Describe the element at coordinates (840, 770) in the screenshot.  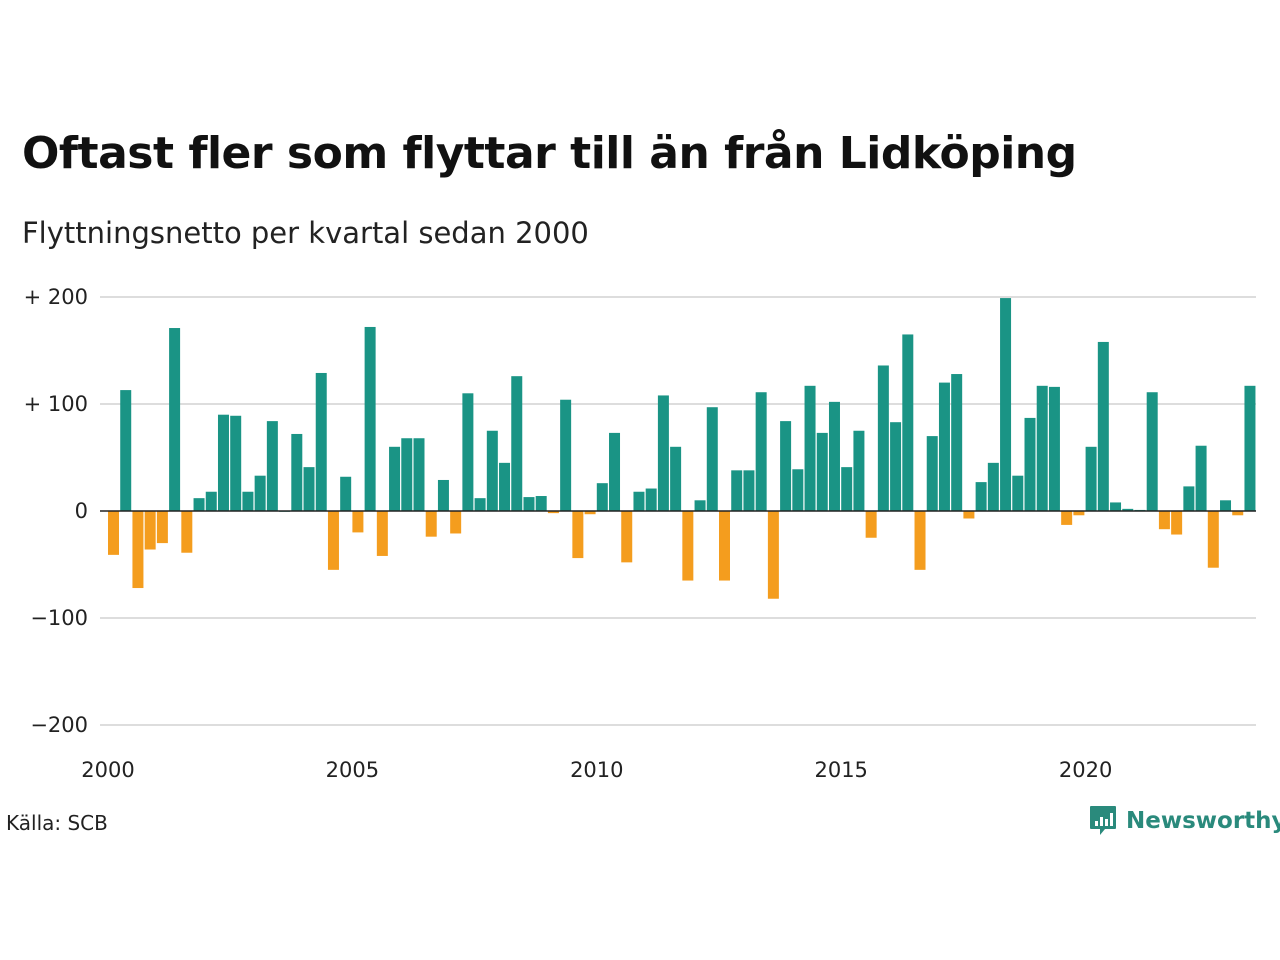
I see `x-tick-label: 2015` at that location.